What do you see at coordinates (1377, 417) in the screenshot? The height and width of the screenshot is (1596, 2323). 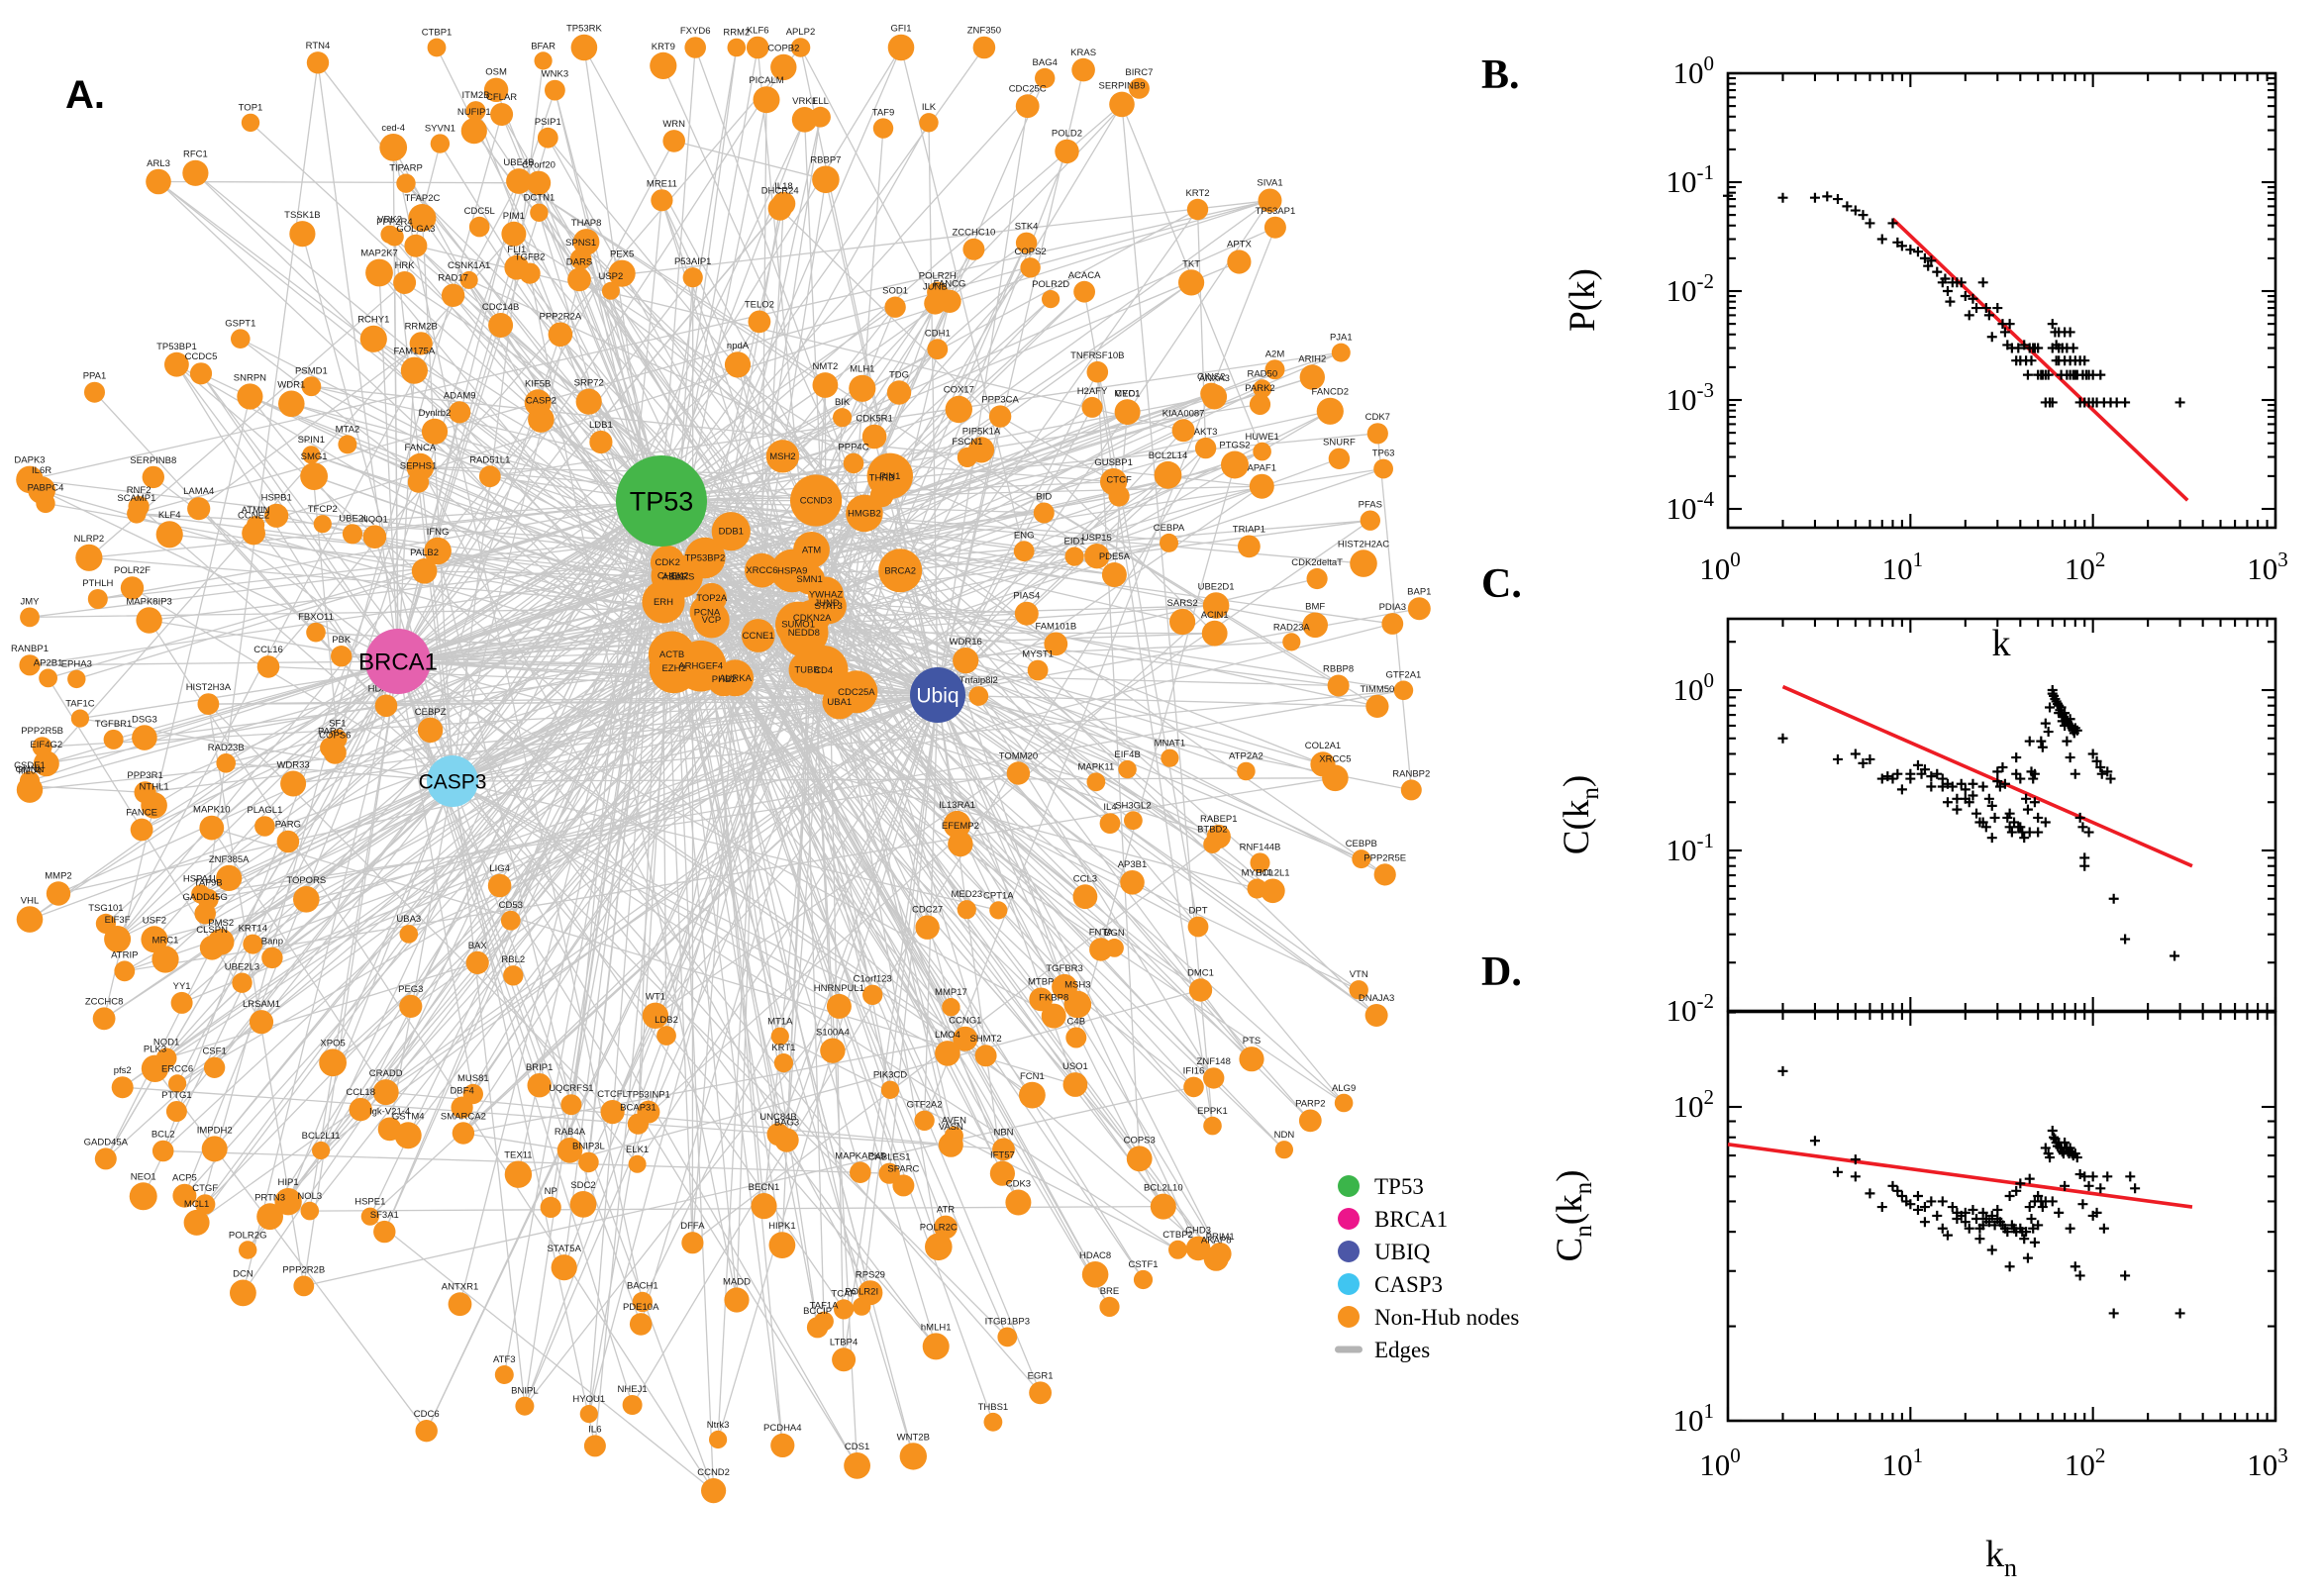 I see `network-node-label: CDK7` at bounding box center [1377, 417].